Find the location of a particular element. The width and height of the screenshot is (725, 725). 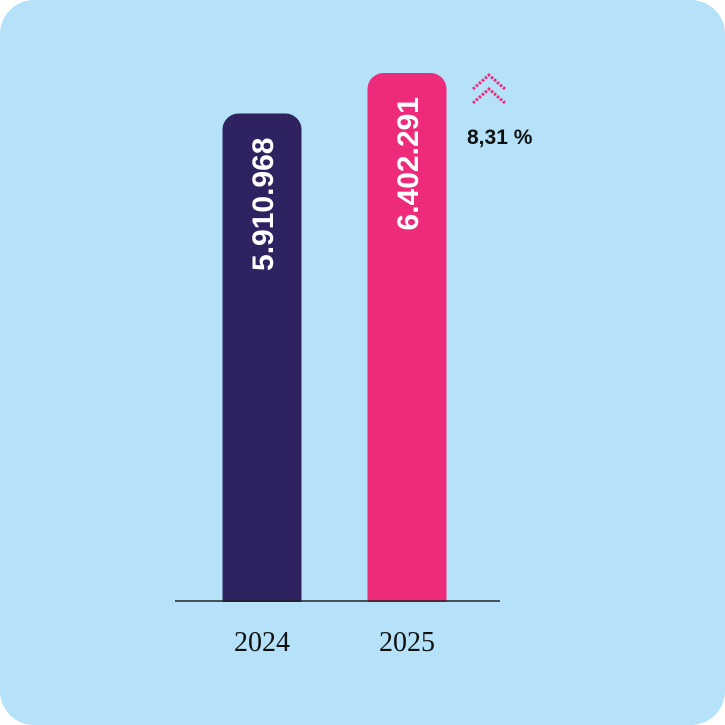

category-label-2025: 2025 is located at coordinates (407, 642).